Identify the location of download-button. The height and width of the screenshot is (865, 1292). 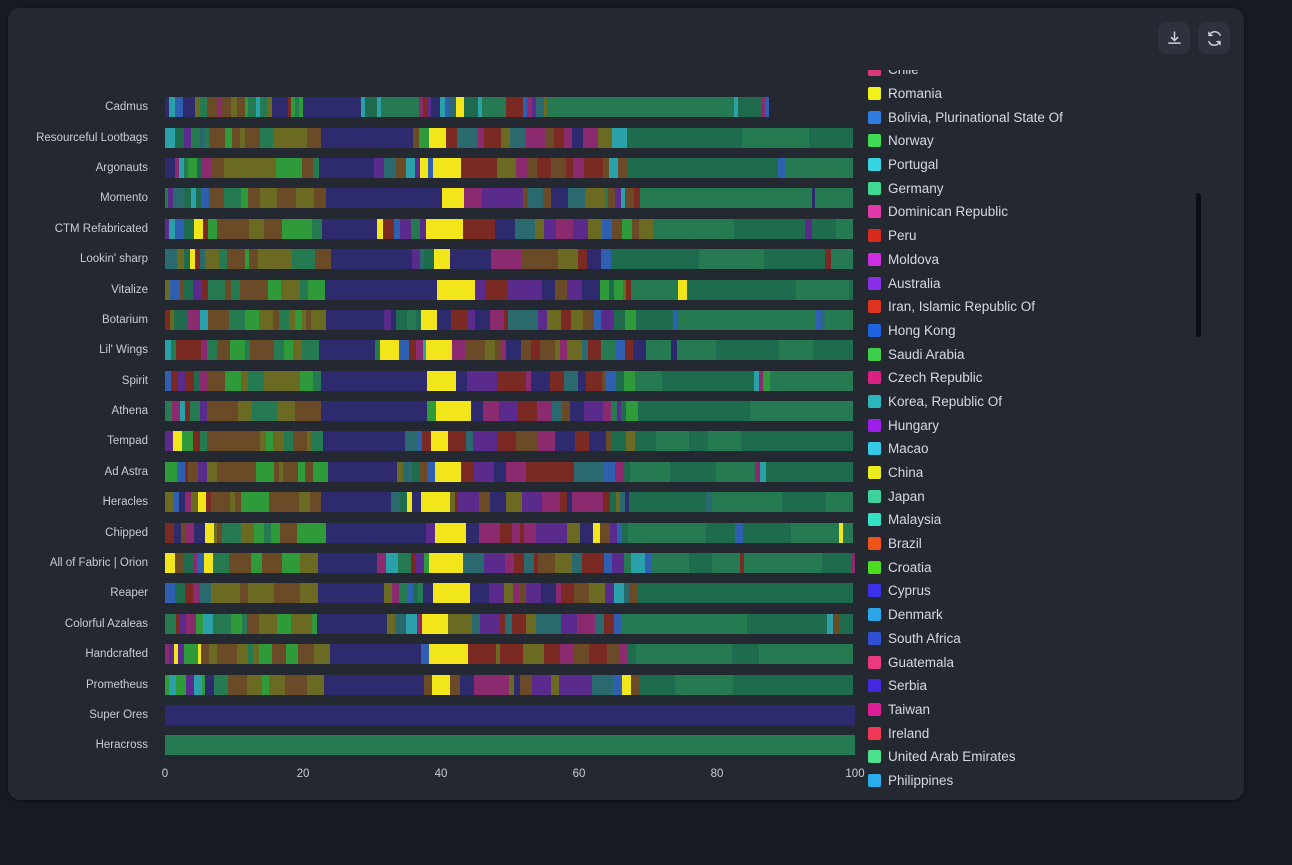
(1174, 38).